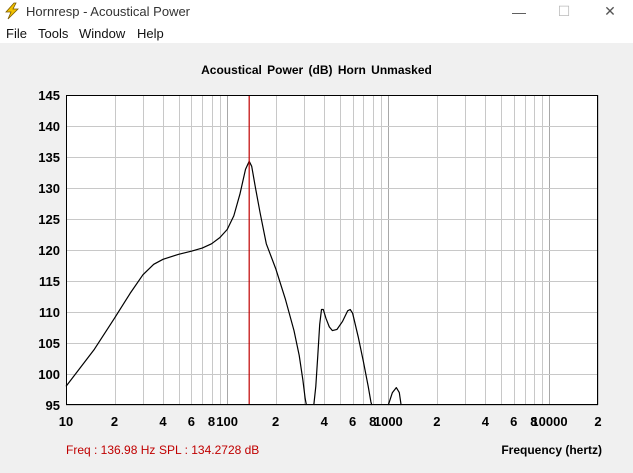  I want to click on y-tick-labels: 95 100 105 110 115 120 125 130 135 140 145, so click(49, 250).